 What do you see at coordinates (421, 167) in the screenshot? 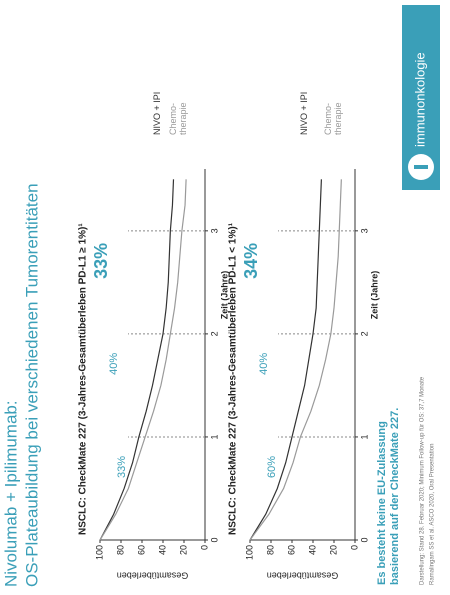
I see `logo-icon-mark` at bounding box center [421, 167].